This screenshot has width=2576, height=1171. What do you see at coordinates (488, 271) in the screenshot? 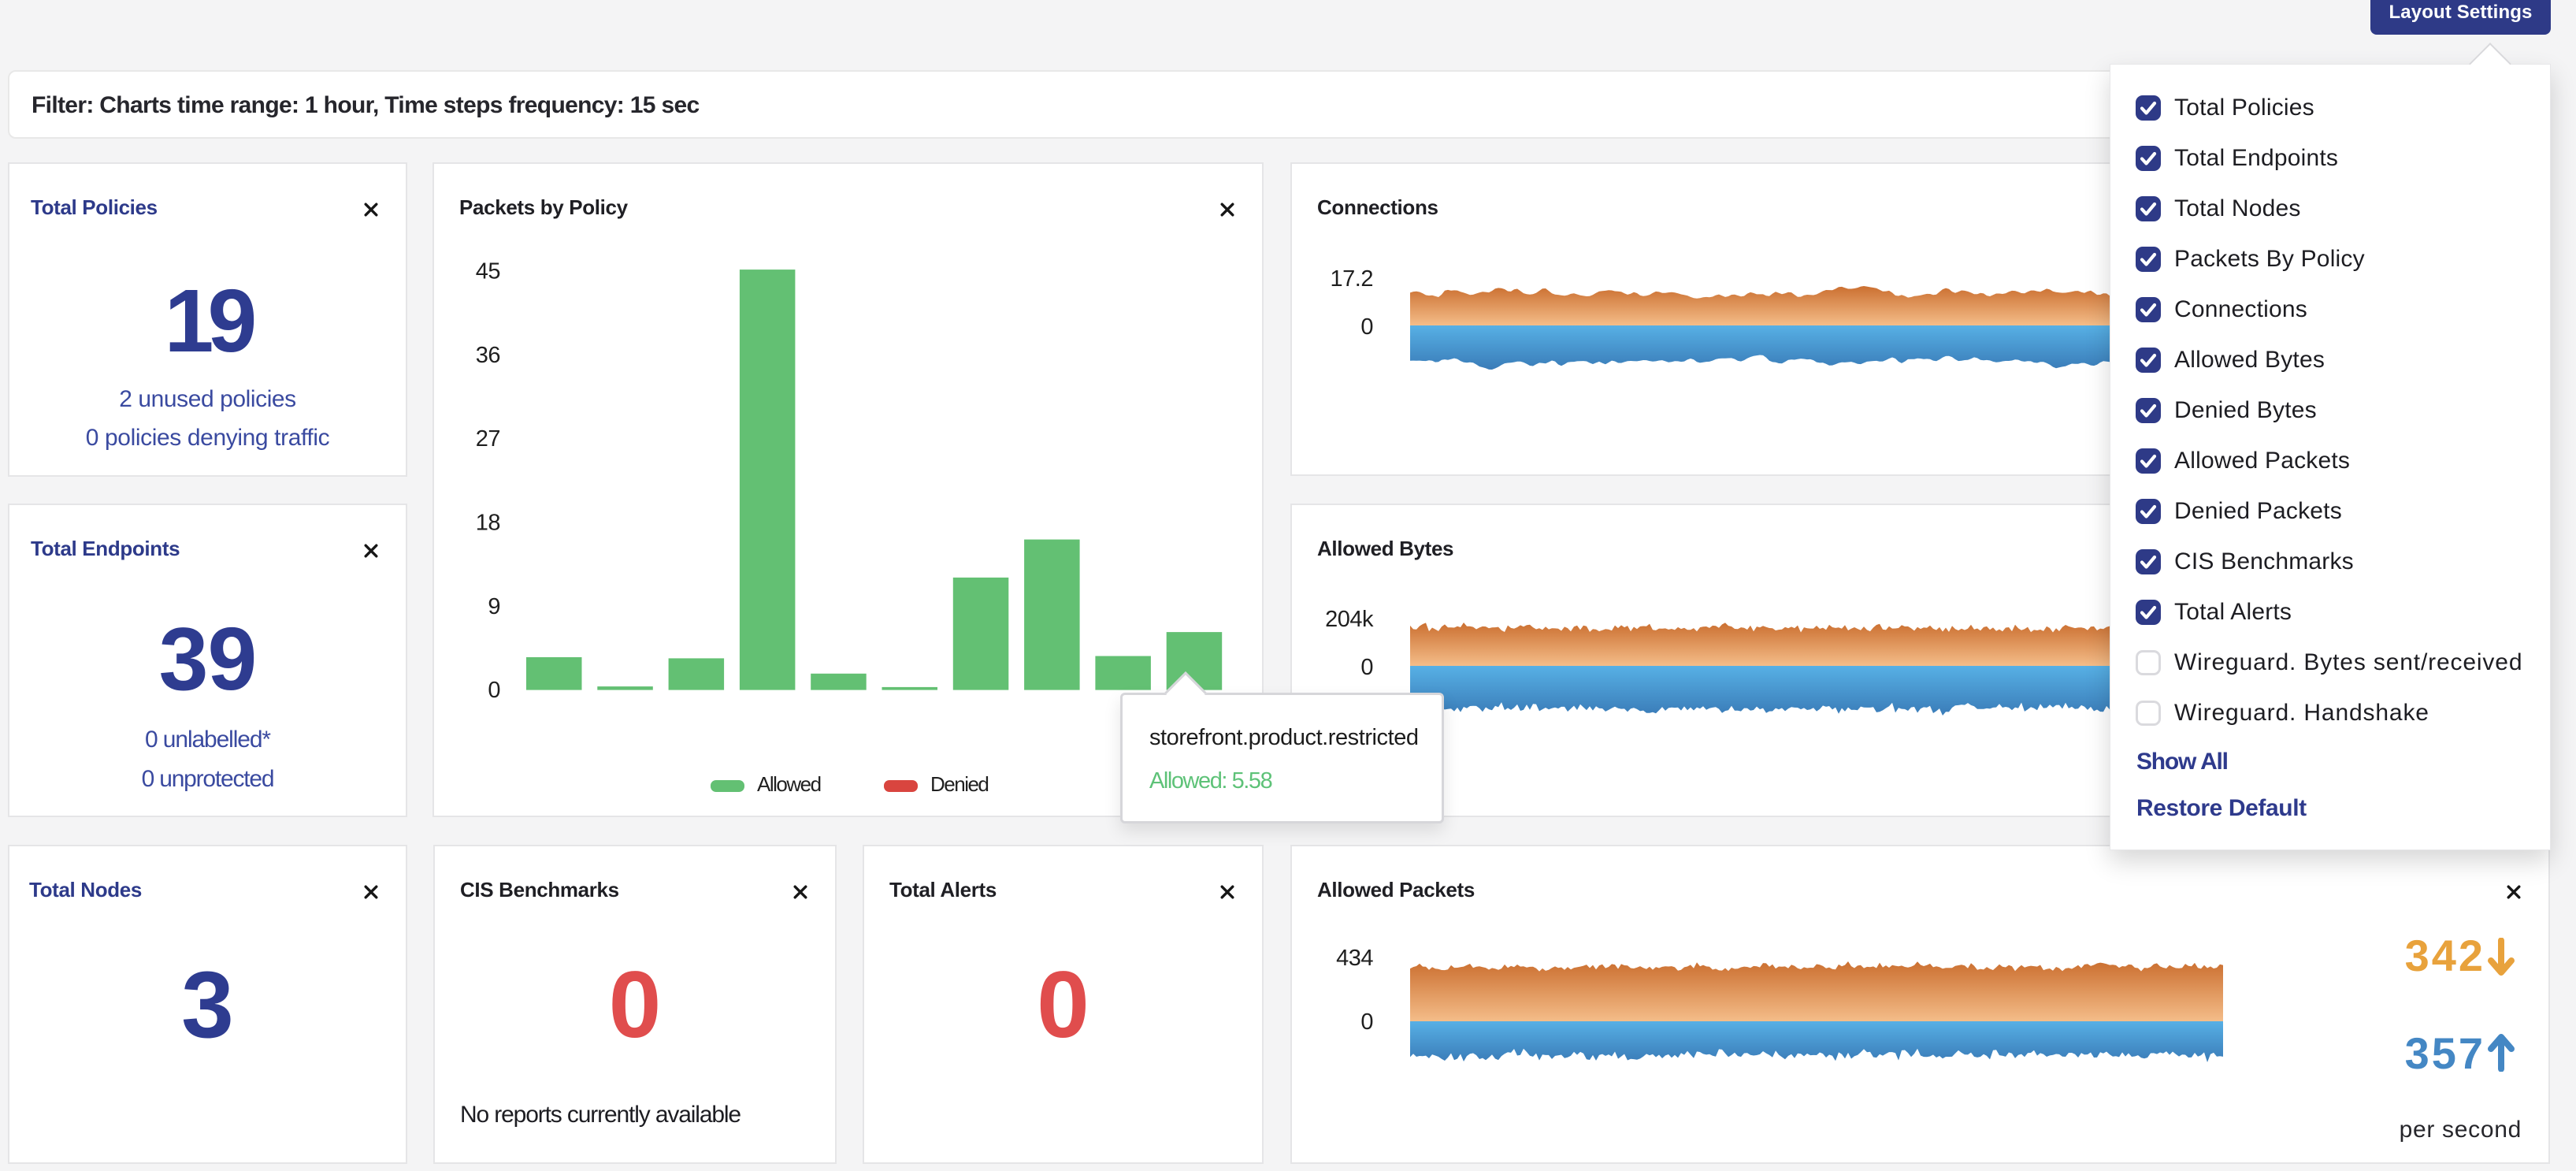
I see `svg-text: 45` at bounding box center [488, 271].